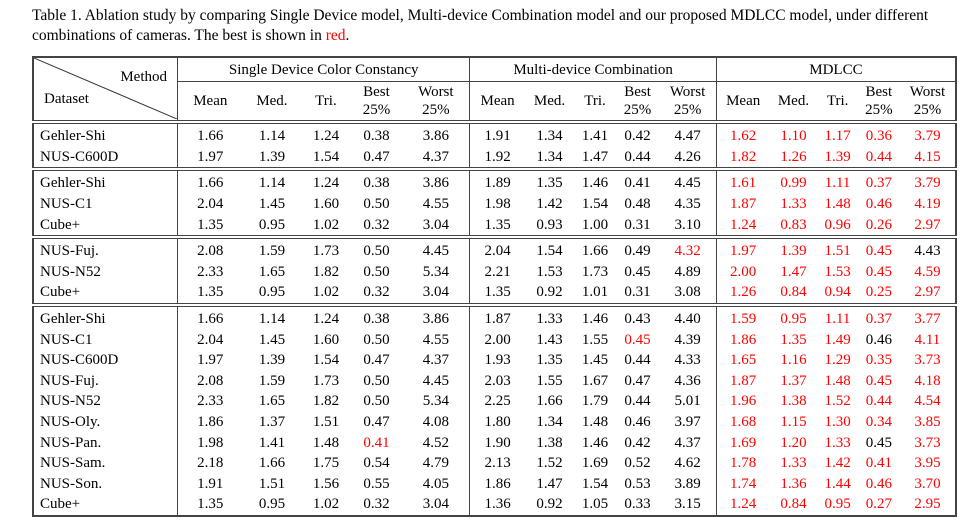 This screenshot has width=967, height=517. I want to click on value-cell: 1.80, so click(497, 422).